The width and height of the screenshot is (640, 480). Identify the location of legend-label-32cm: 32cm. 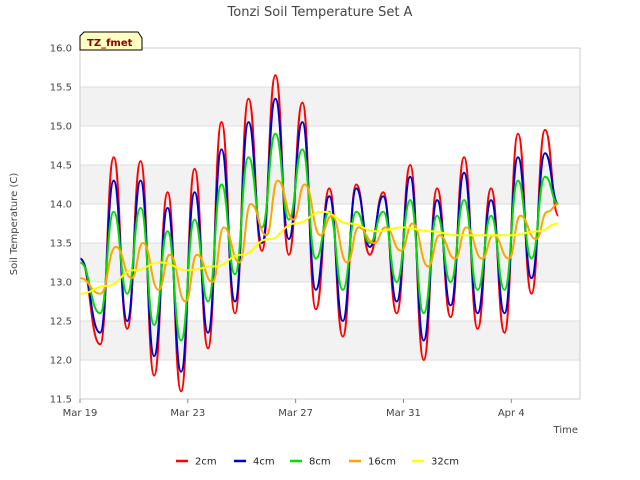
(445, 462).